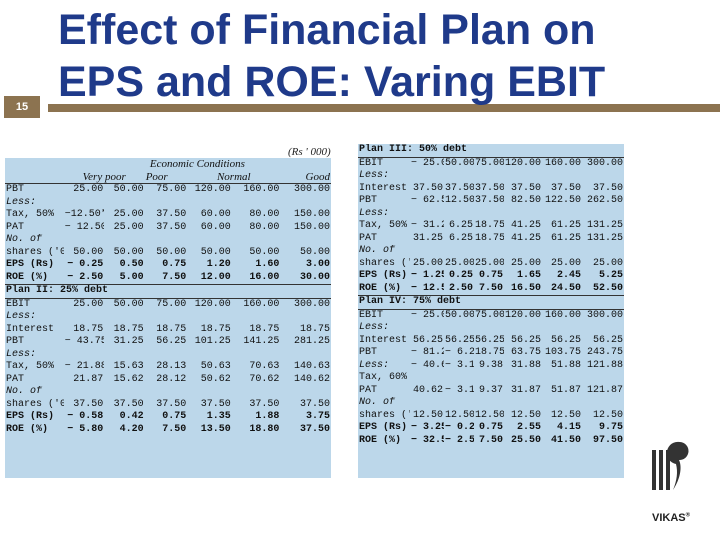 The height and width of the screenshot is (540, 720). Describe the element at coordinates (565, 365) in the screenshot. I see `cell-value: 51.88` at that location.